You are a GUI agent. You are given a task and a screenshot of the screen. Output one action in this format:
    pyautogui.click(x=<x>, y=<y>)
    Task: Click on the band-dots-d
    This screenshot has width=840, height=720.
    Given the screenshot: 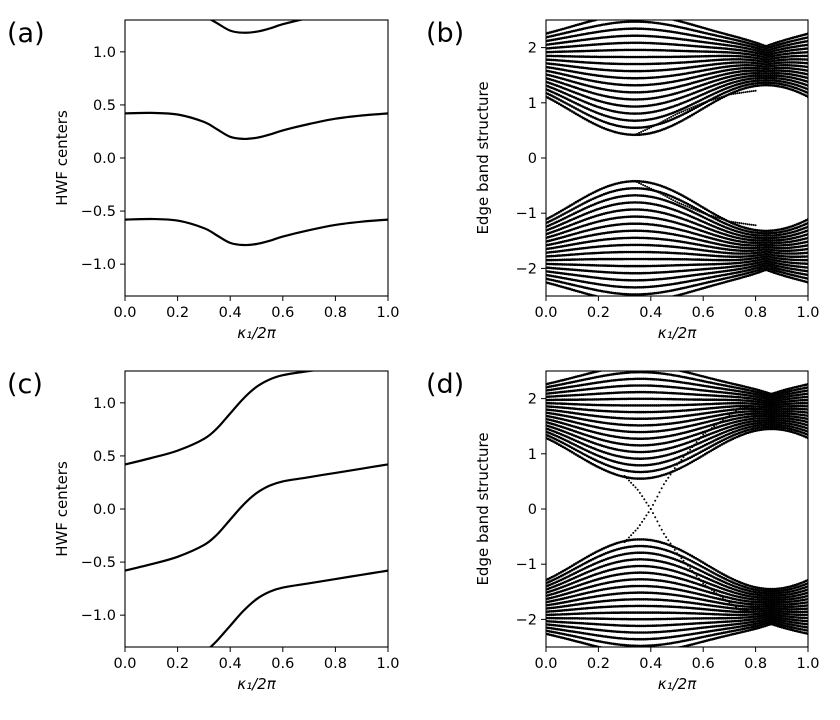 What is the action you would take?
    pyautogui.click(x=677, y=509)
    